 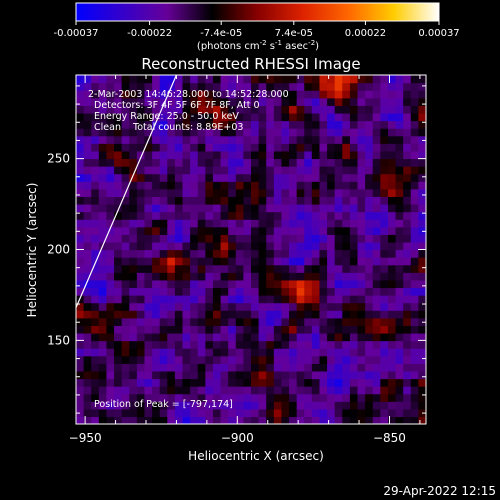 What do you see at coordinates (76, 33) in the screenshot?
I see `colorbar-tick-label: -0.00037` at bounding box center [76, 33].